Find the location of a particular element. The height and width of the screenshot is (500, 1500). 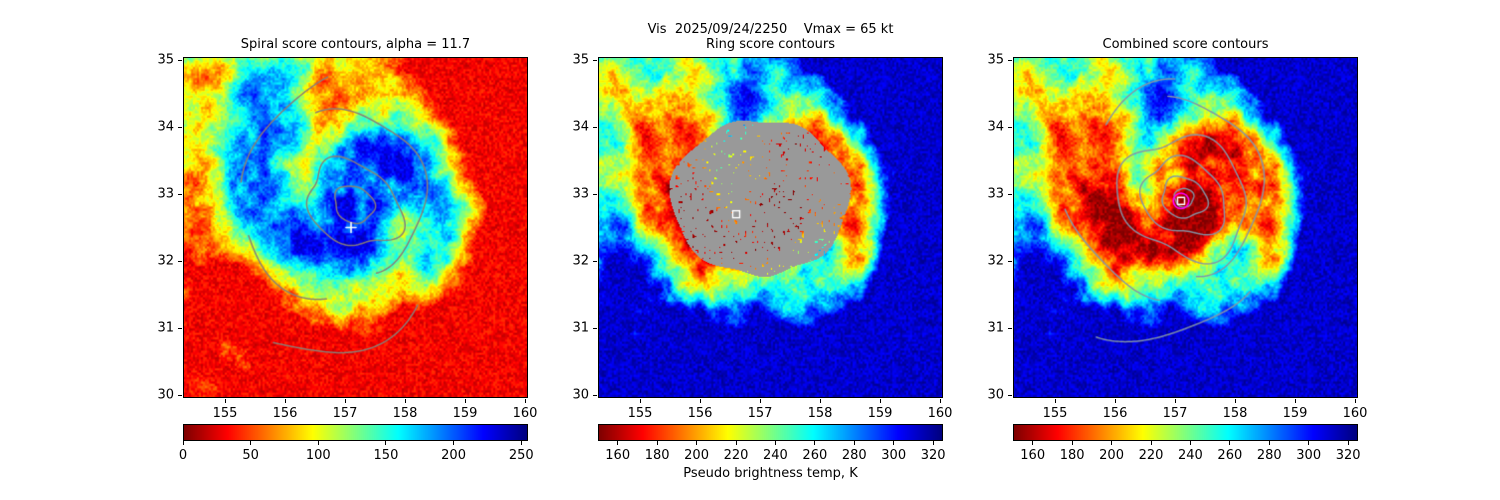

colorbar-tick-label: 280 is located at coordinates (1269, 455).